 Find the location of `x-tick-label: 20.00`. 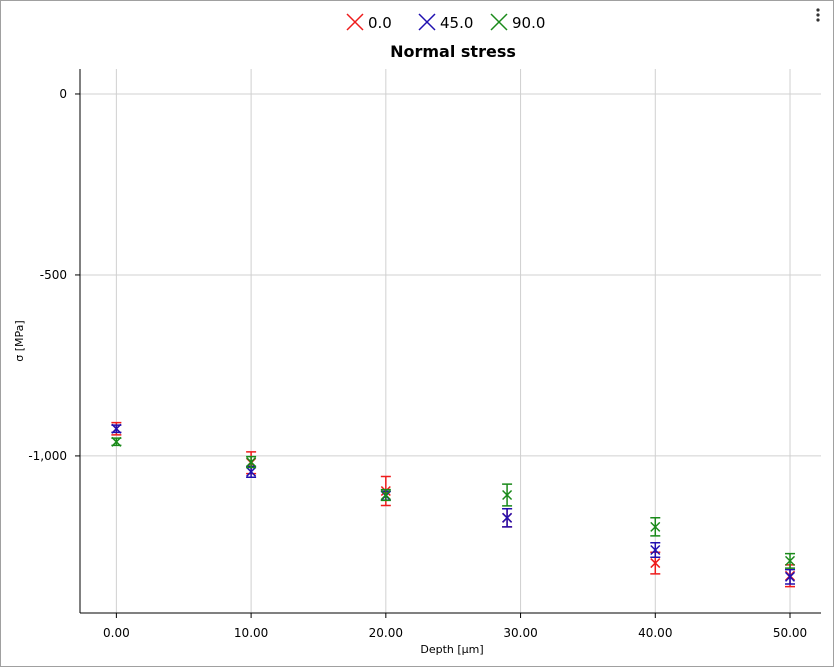

x-tick-label: 20.00 is located at coordinates (386, 633).